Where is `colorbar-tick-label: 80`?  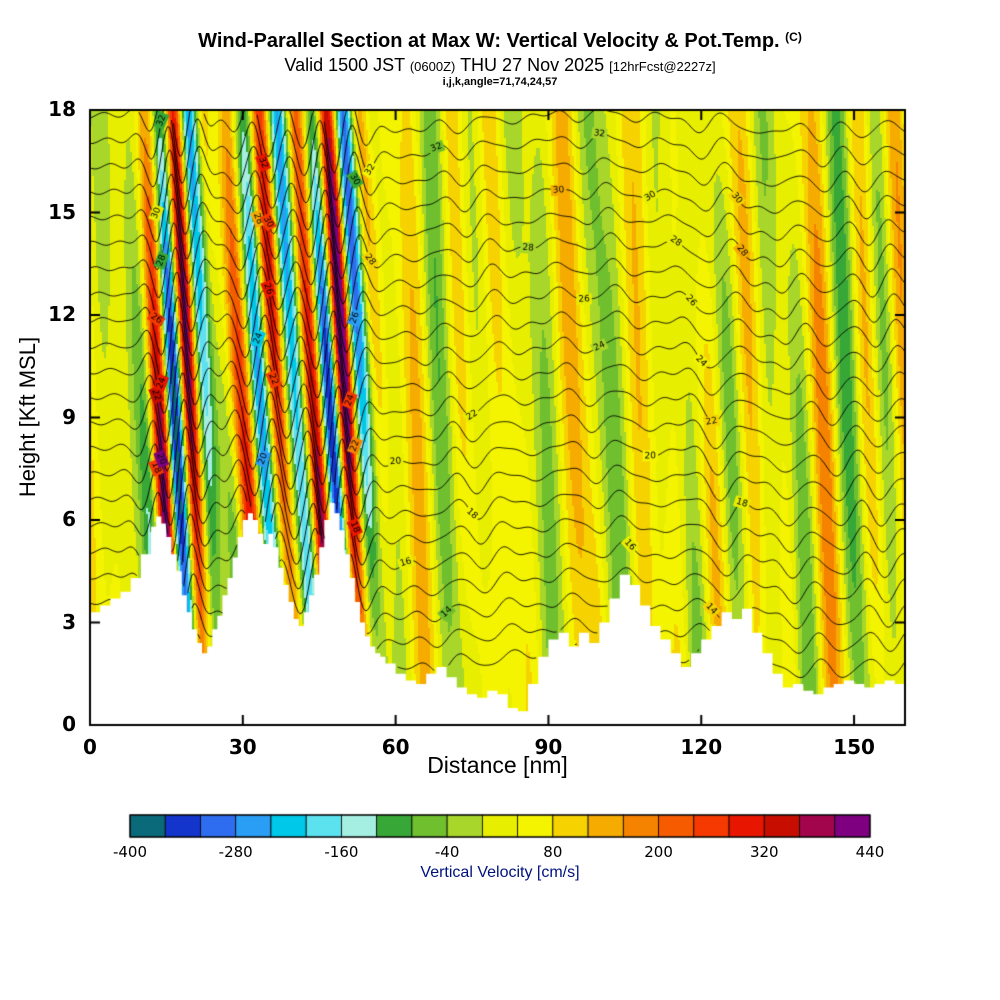 colorbar-tick-label: 80 is located at coordinates (553, 852).